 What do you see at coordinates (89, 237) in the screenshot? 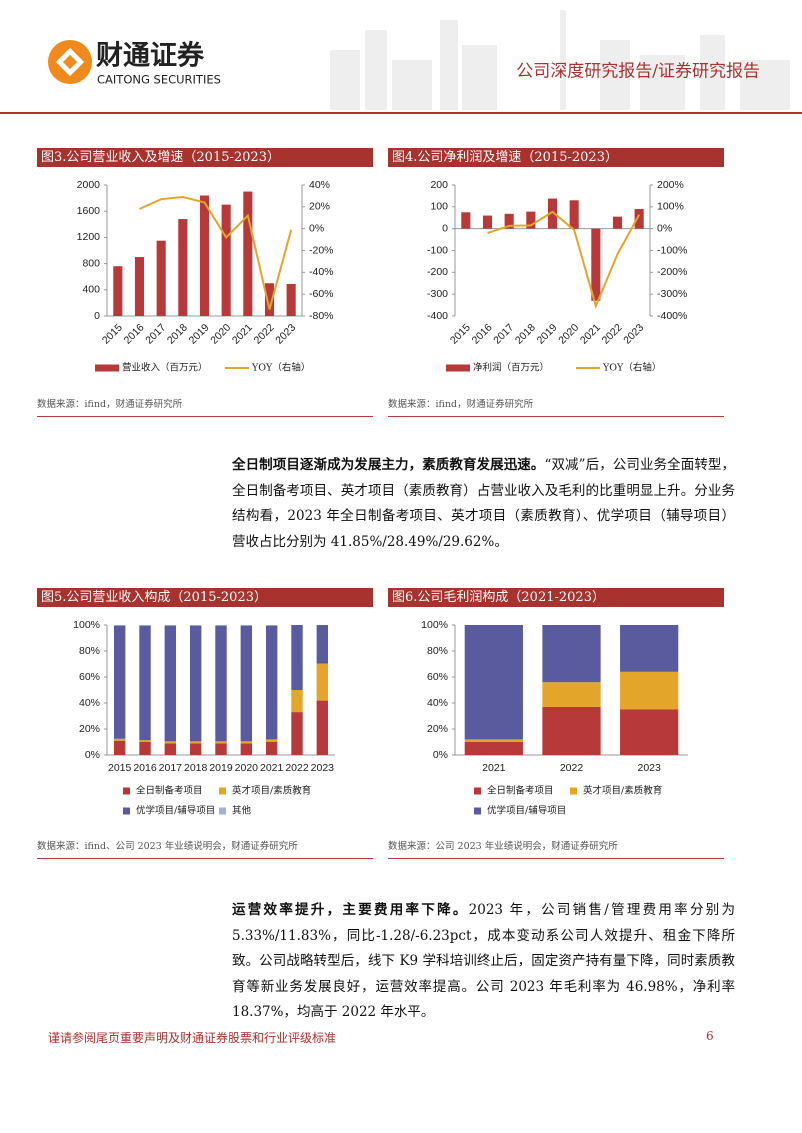
I see `y-tick-label: 1200` at bounding box center [89, 237].